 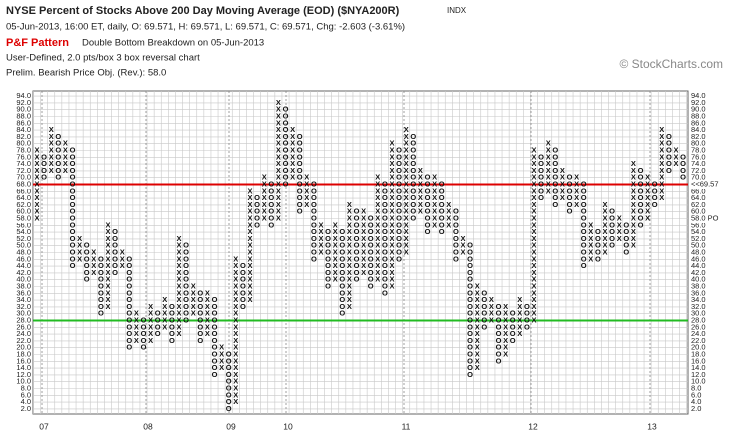 I want to click on y-tick-label-right: 38.0, so click(x=698, y=285).